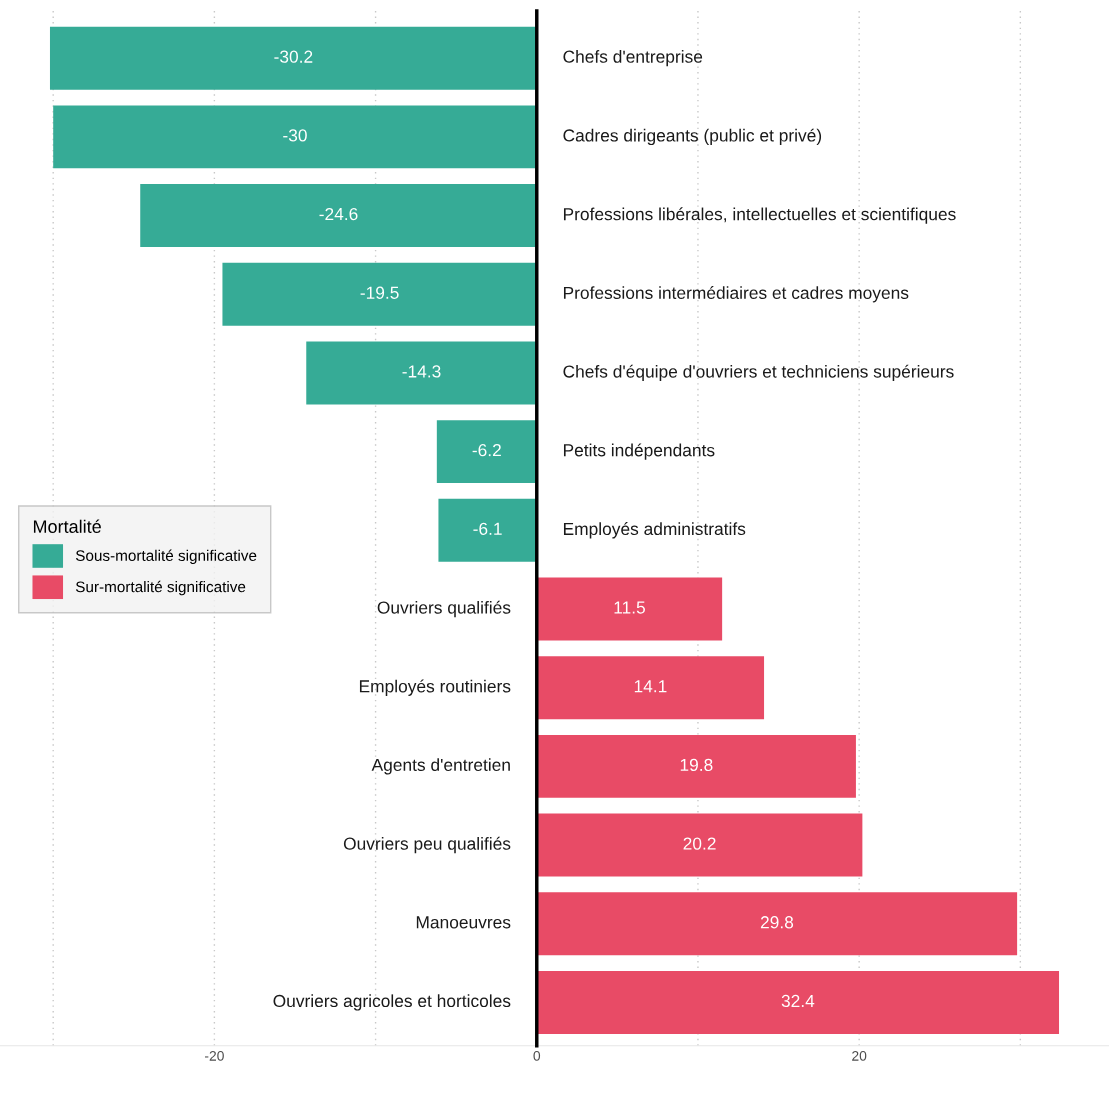 This screenshot has width=1109, height=1095. I want to click on y-tick-label: Petits indépendants, so click(639, 451).